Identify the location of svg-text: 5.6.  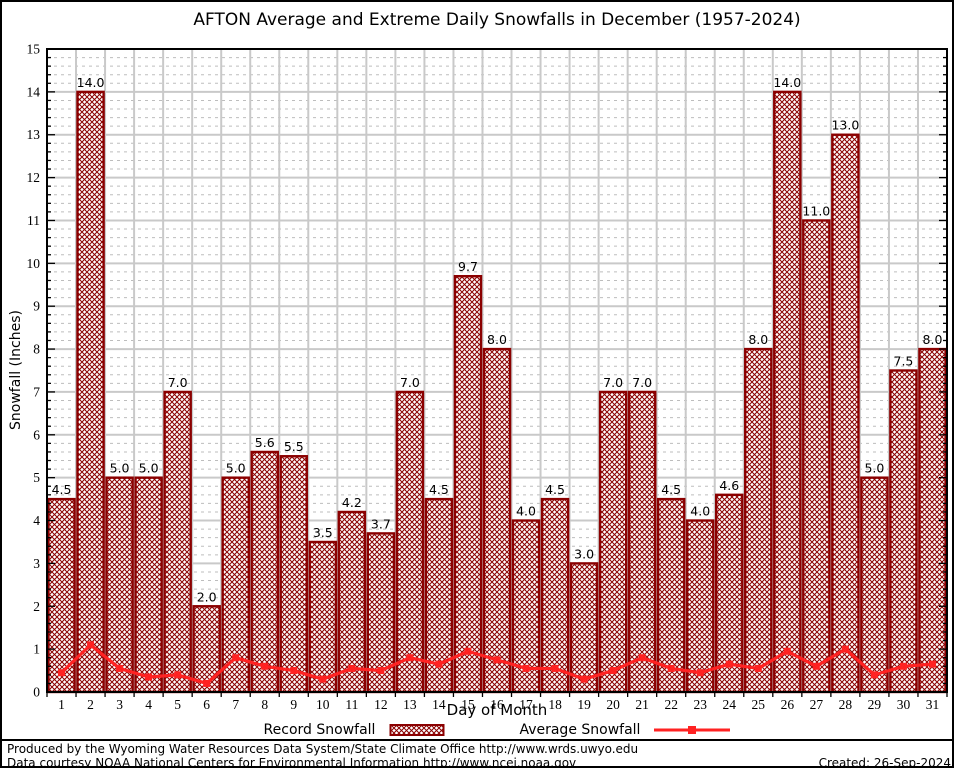
(265, 442).